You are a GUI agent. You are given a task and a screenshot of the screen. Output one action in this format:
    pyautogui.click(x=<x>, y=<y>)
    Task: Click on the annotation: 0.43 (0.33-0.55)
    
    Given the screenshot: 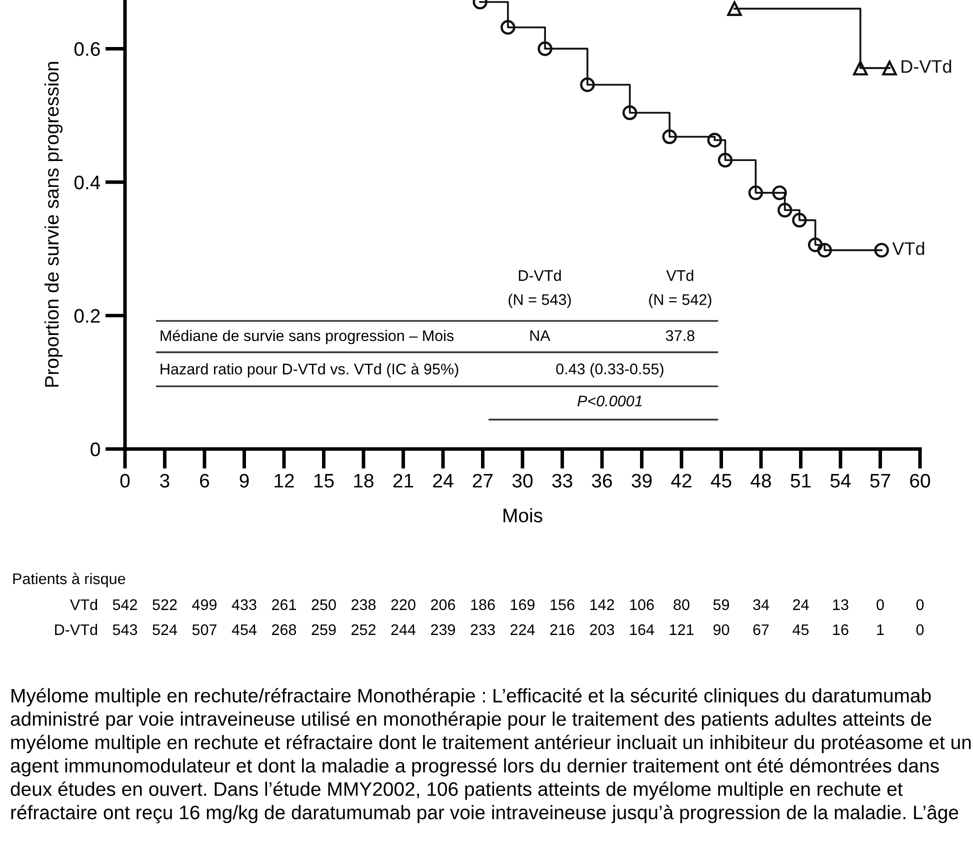 What is the action you would take?
    pyautogui.click(x=610, y=370)
    